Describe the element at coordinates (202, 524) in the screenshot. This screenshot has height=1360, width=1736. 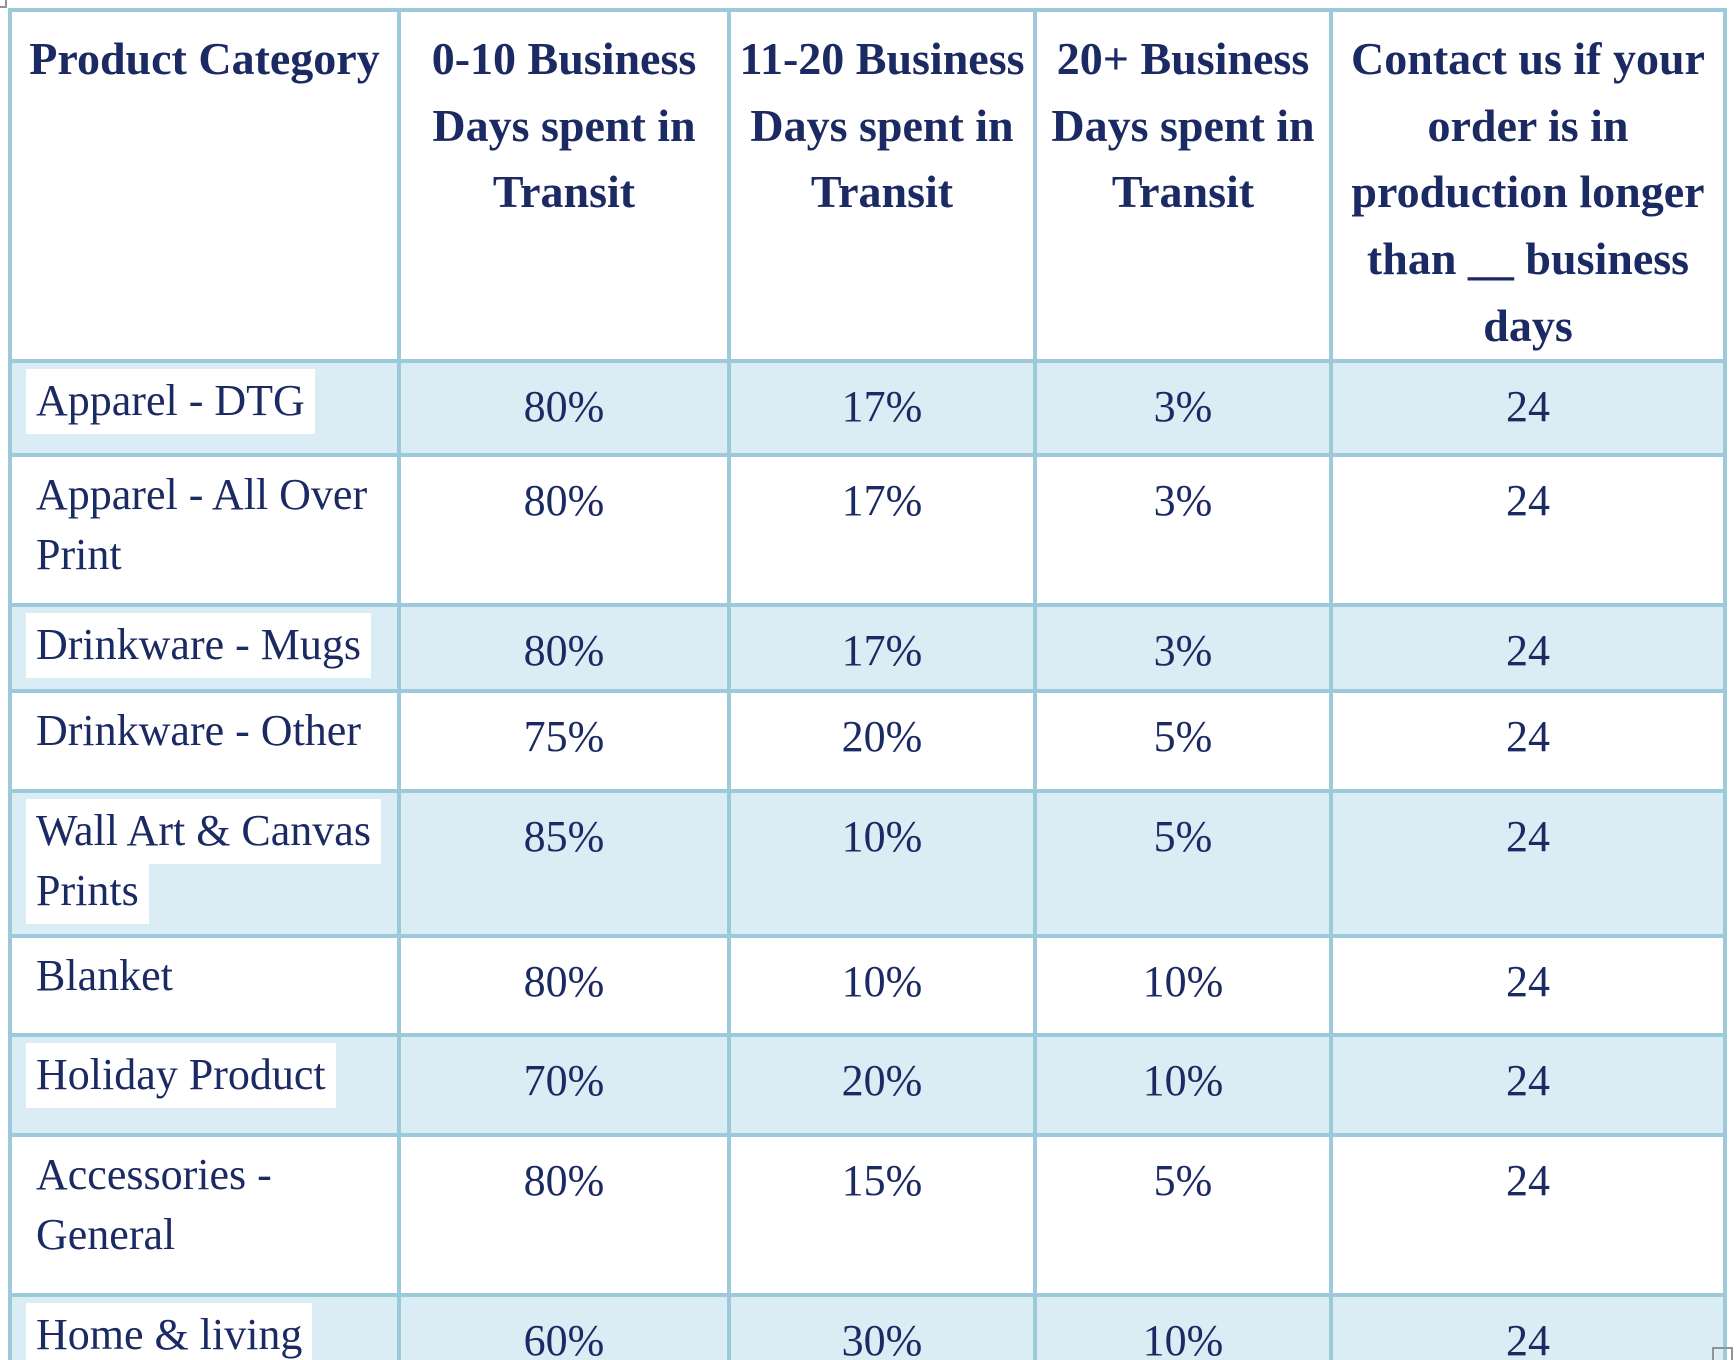
I see `category-label: Apparel - All Over Print` at that location.